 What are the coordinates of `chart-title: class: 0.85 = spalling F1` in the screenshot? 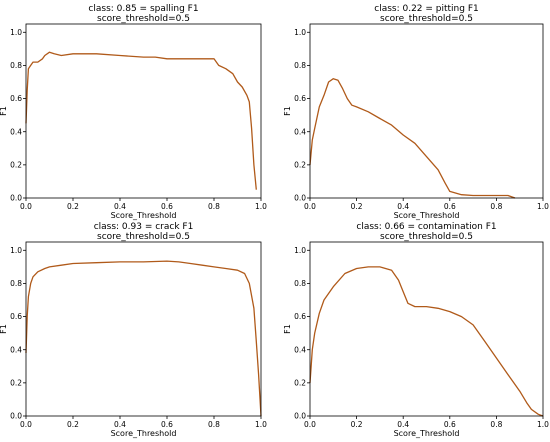 It's located at (143, 9).